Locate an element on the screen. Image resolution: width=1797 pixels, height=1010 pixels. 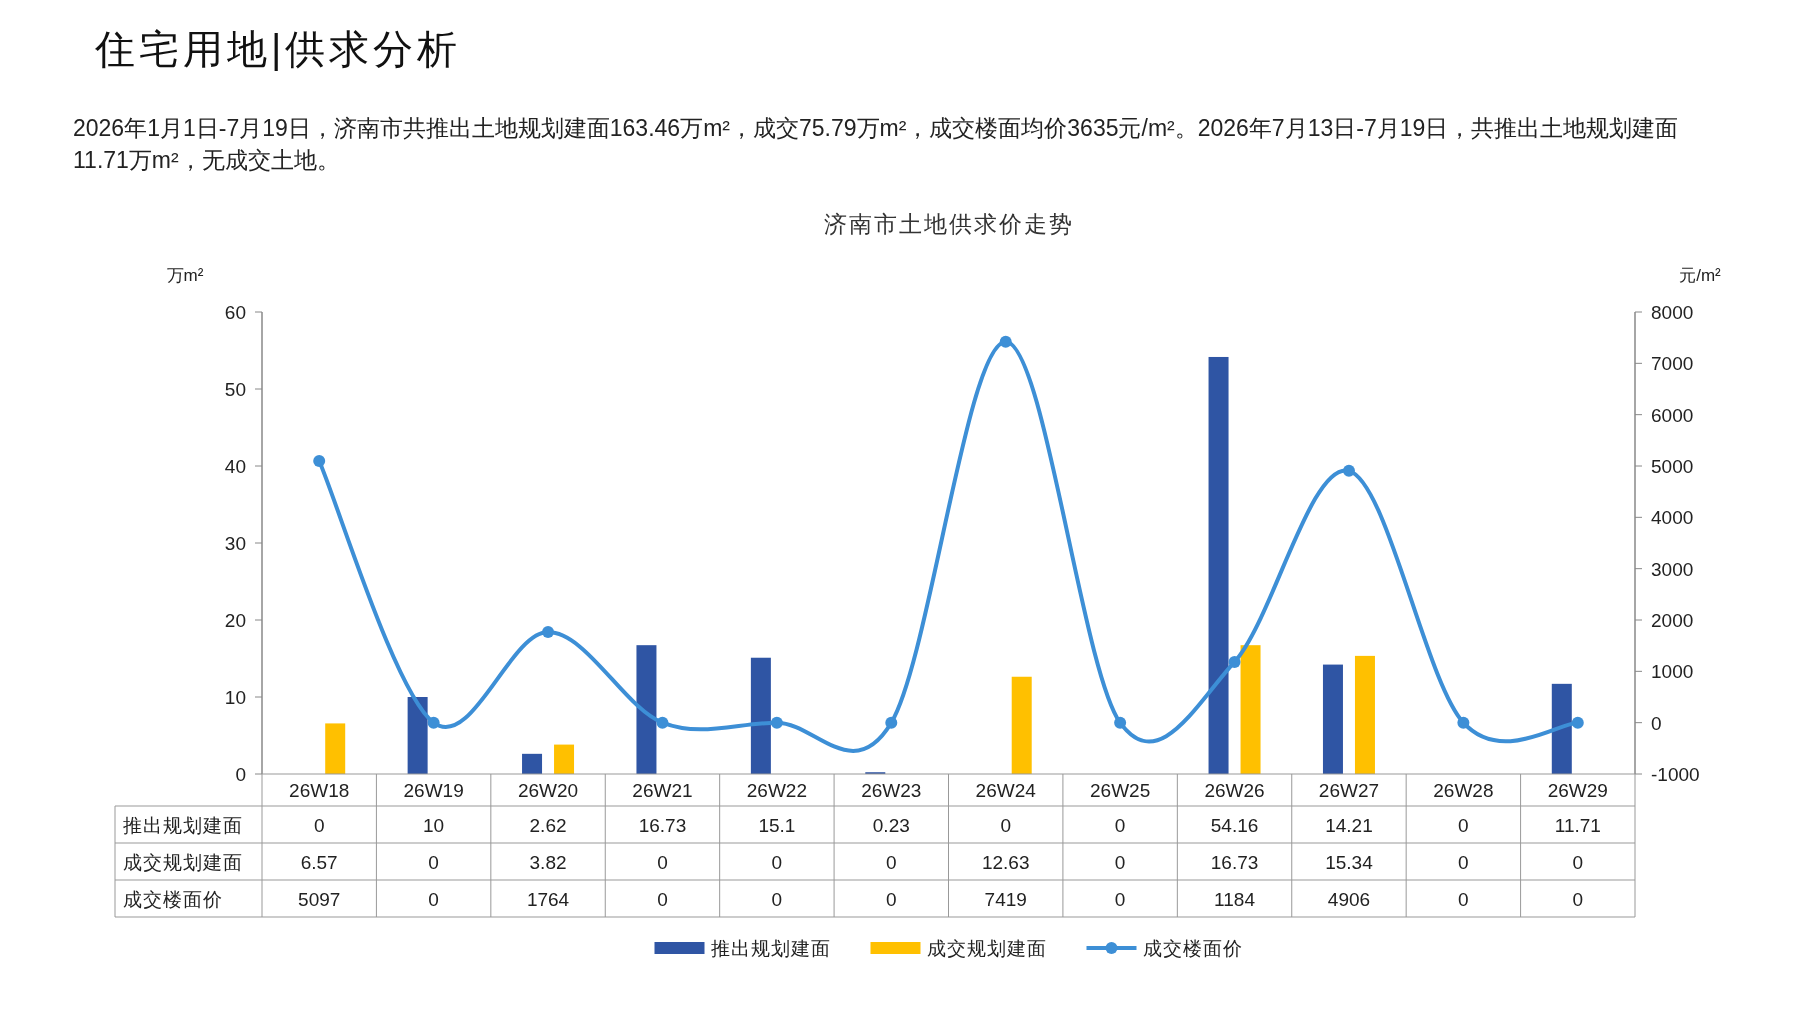
y2-tick-label: 7000 is located at coordinates (1672, 364).